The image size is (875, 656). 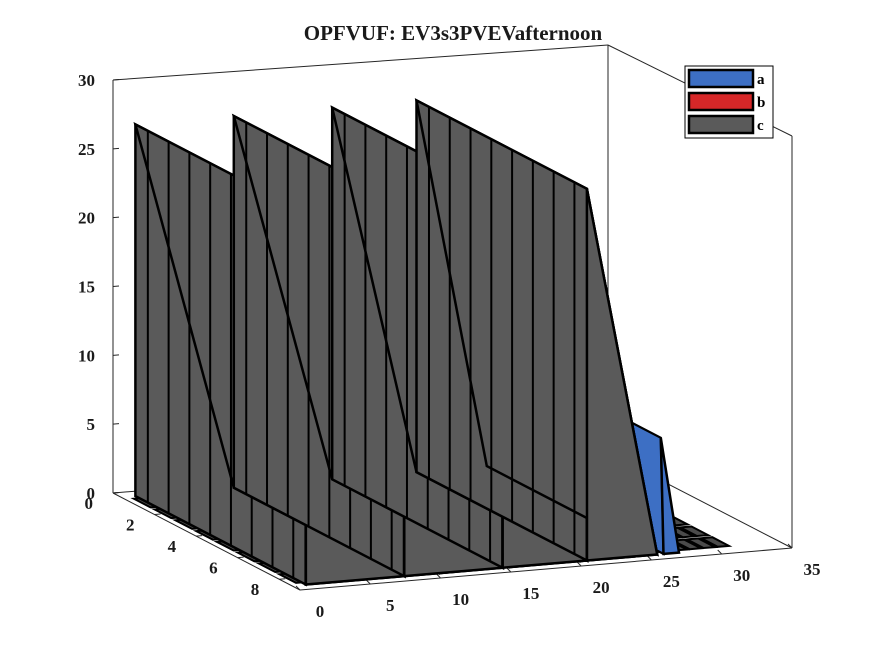 What do you see at coordinates (453, 33) in the screenshot?
I see `chart-title: OPFVUF: EV3s3PVEVafternoon` at bounding box center [453, 33].